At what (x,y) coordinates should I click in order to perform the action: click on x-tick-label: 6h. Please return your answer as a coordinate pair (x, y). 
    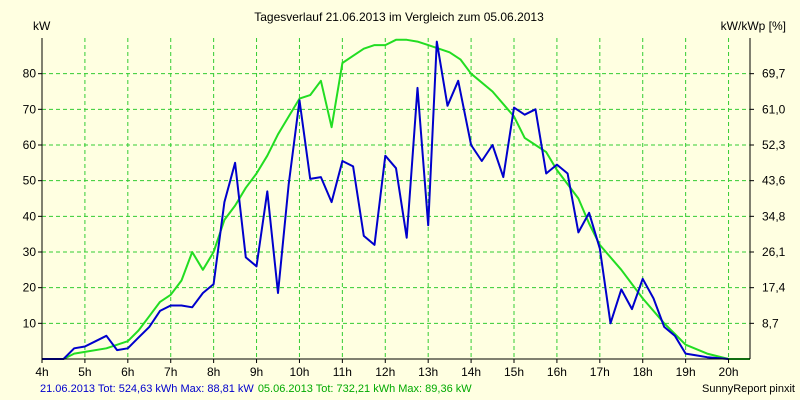
    Looking at the image, I should click on (127, 372).